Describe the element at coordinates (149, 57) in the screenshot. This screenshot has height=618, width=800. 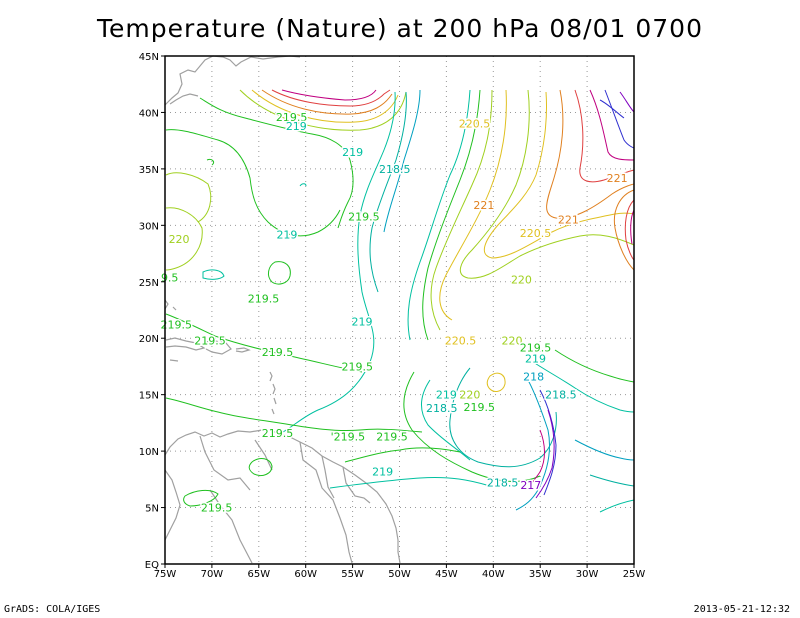
I see `y-tick-label: 45N` at that location.